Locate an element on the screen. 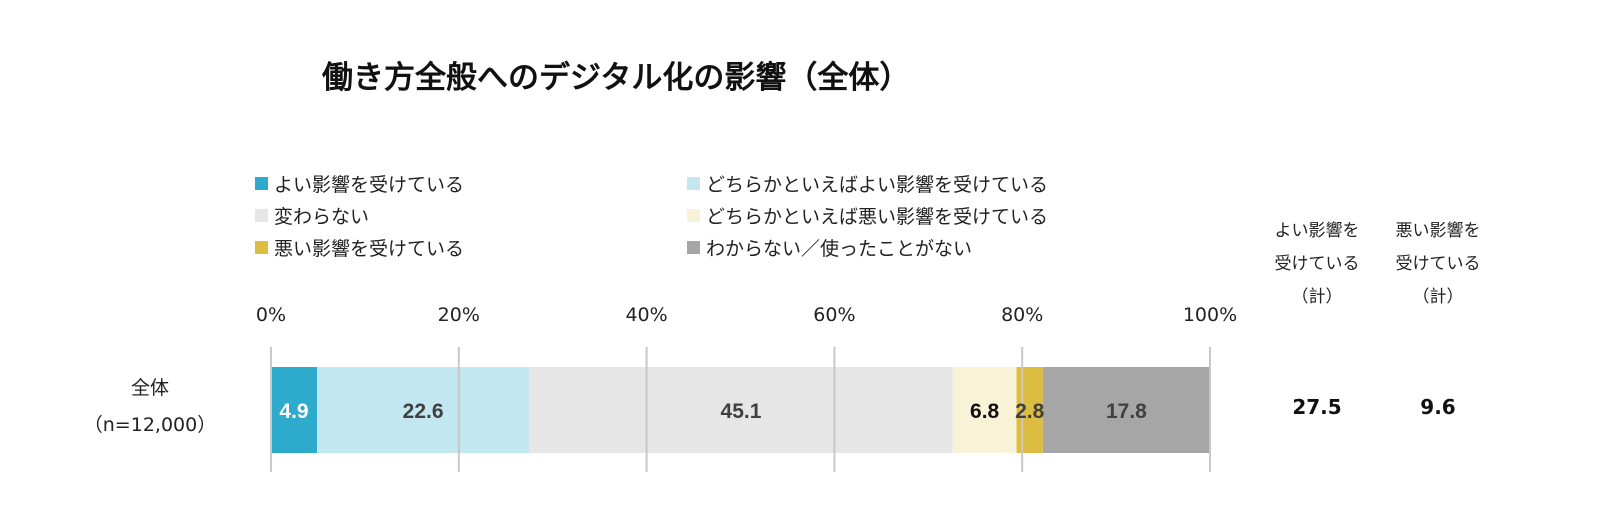 The height and width of the screenshot is (510, 1597). data-label-2: 45.1 is located at coordinates (741, 411).